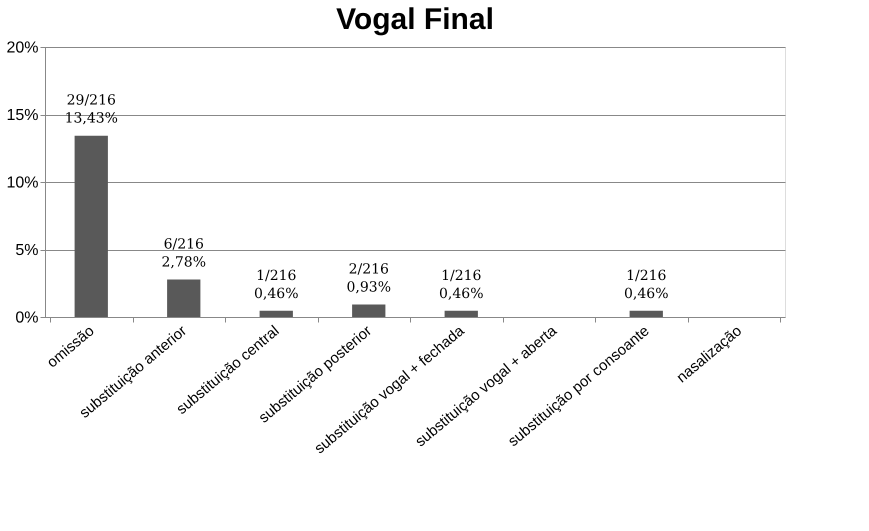  Describe the element at coordinates (368, 278) in the screenshot. I see `data-label: 2/216 0,93%` at that location.